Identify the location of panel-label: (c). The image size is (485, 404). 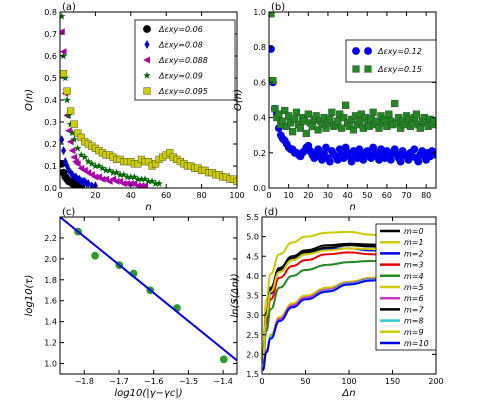
(68, 212).